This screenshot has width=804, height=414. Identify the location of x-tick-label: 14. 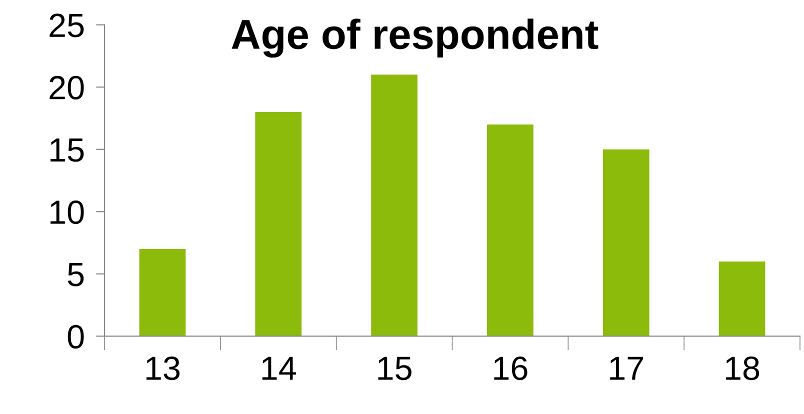
(279, 368).